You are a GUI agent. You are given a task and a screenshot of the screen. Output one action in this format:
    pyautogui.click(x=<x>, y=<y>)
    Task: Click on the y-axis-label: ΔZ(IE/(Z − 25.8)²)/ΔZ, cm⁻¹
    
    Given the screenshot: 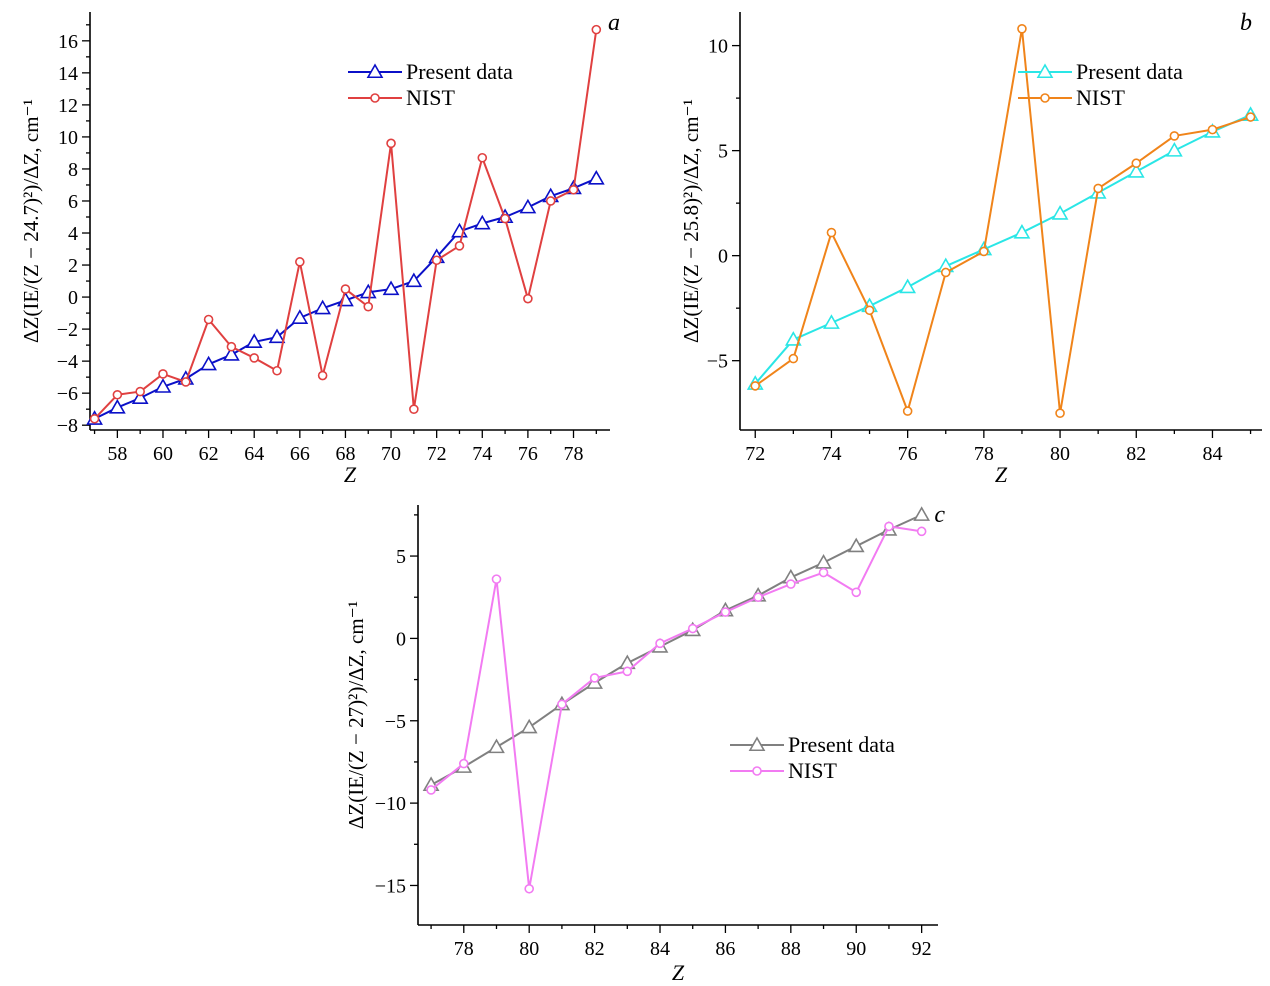 What is the action you would take?
    pyautogui.click(x=691, y=221)
    